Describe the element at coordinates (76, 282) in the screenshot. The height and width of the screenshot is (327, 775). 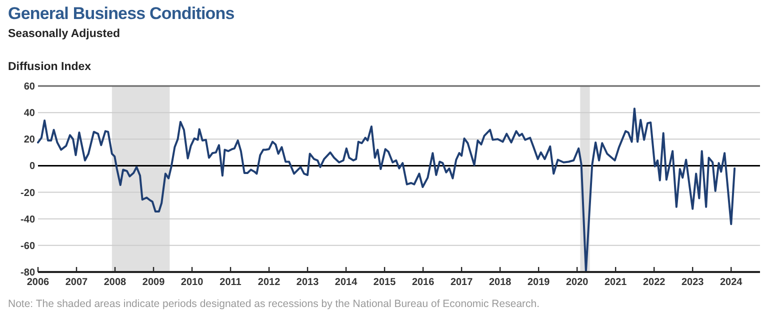
I see `x-tick-label: 2007` at that location.